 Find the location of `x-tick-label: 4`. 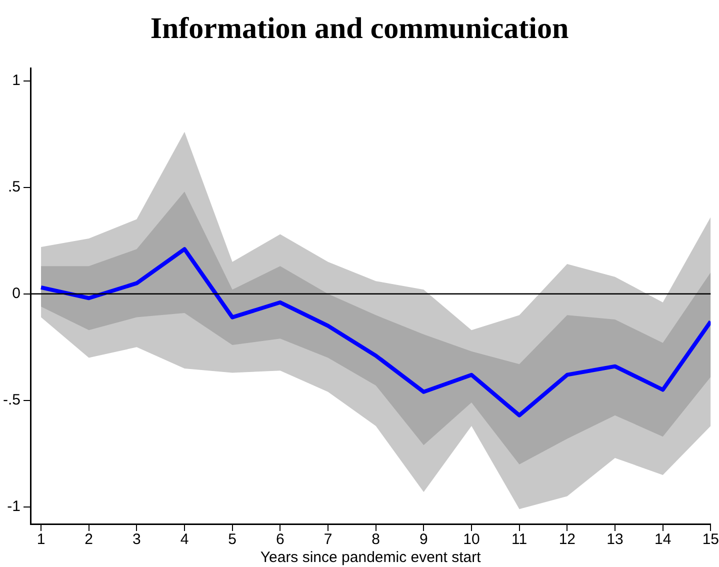

x-tick-label: 4 is located at coordinates (184, 539).